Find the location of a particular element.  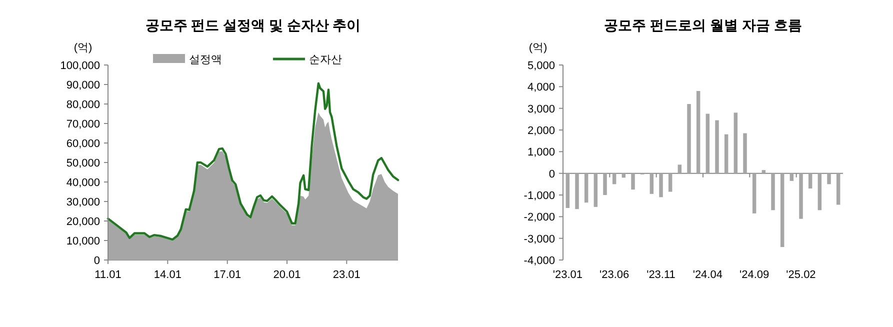

y-tick-label: -4,000 is located at coordinates (539, 261).